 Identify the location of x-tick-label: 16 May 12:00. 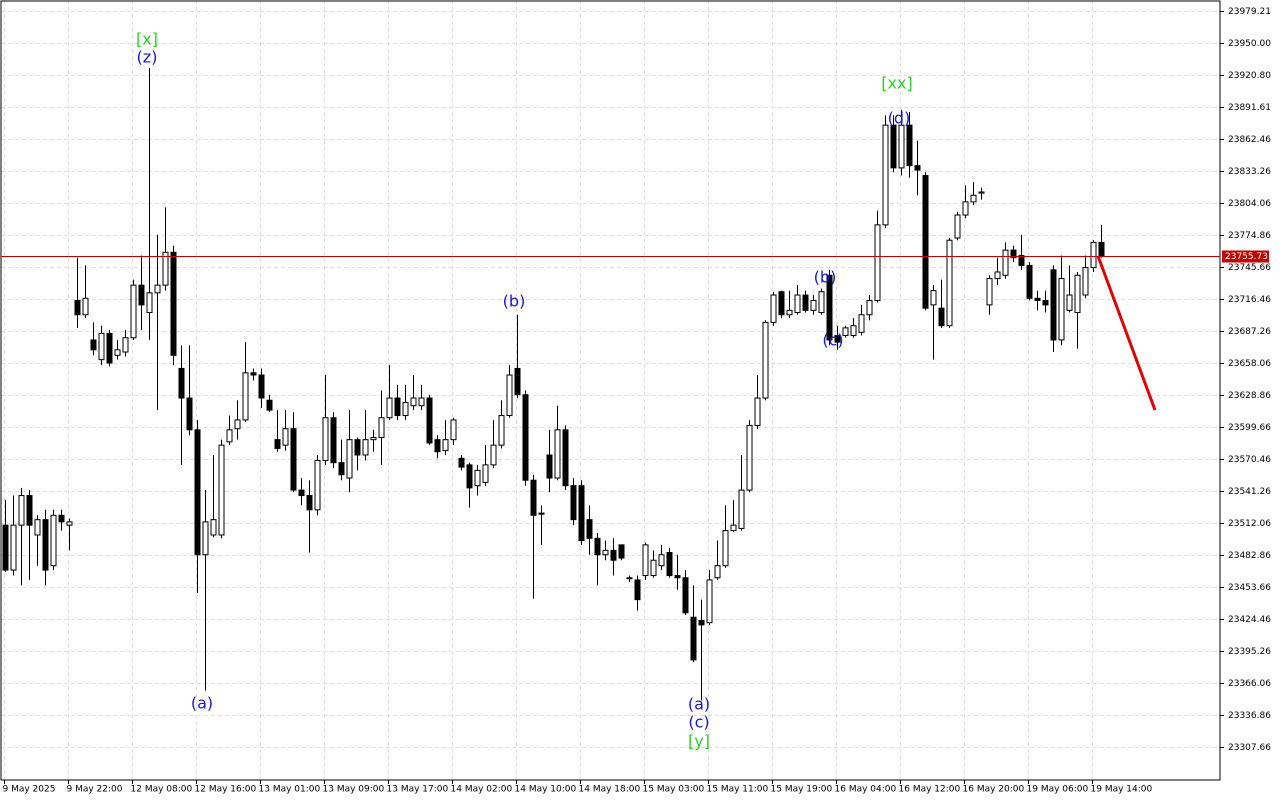
(930, 790).